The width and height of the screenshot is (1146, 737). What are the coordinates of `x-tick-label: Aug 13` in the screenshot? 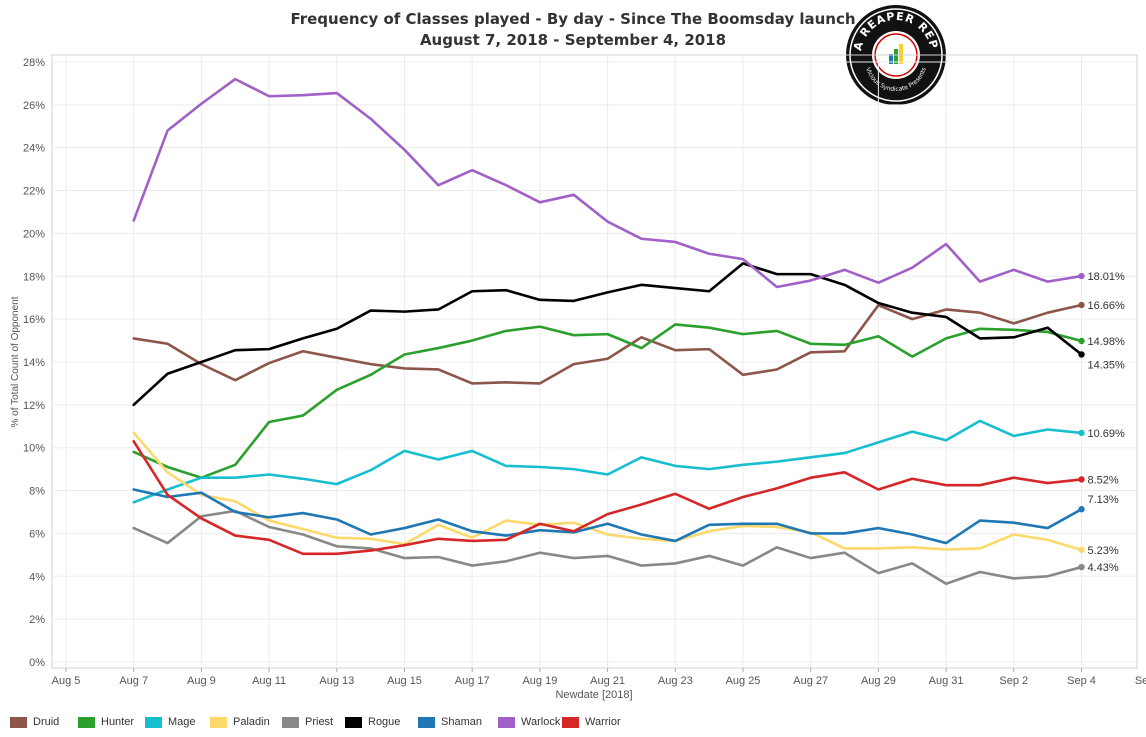 It's located at (336, 681).